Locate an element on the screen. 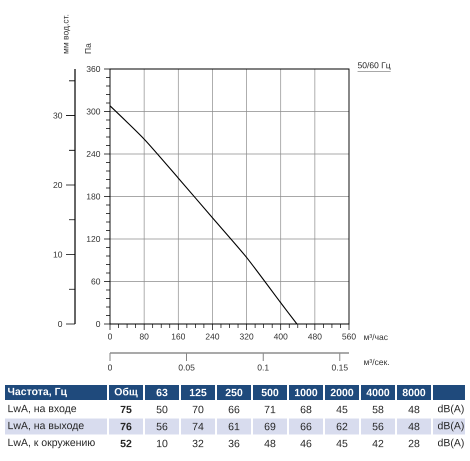 This screenshot has width=470, height=461. x2-tick-label: 0.15 is located at coordinates (340, 367).